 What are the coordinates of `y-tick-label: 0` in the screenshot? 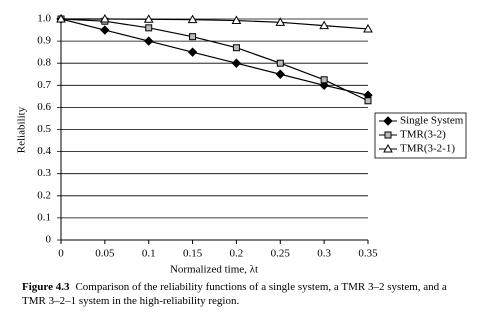 It's located at (49, 240).